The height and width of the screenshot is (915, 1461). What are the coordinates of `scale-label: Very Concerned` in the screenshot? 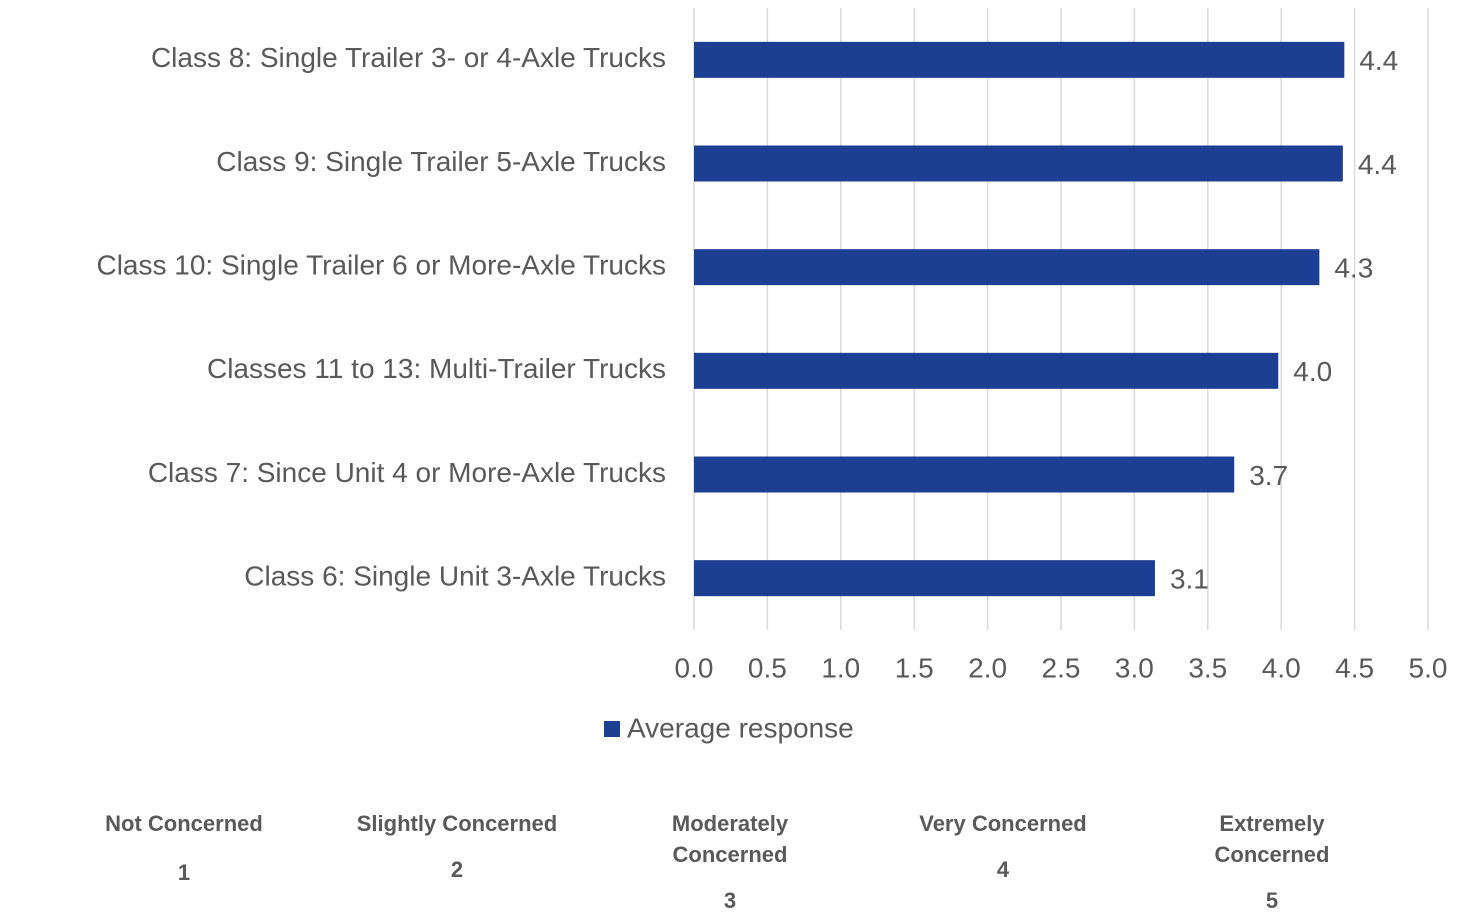 It's located at (1003, 823).